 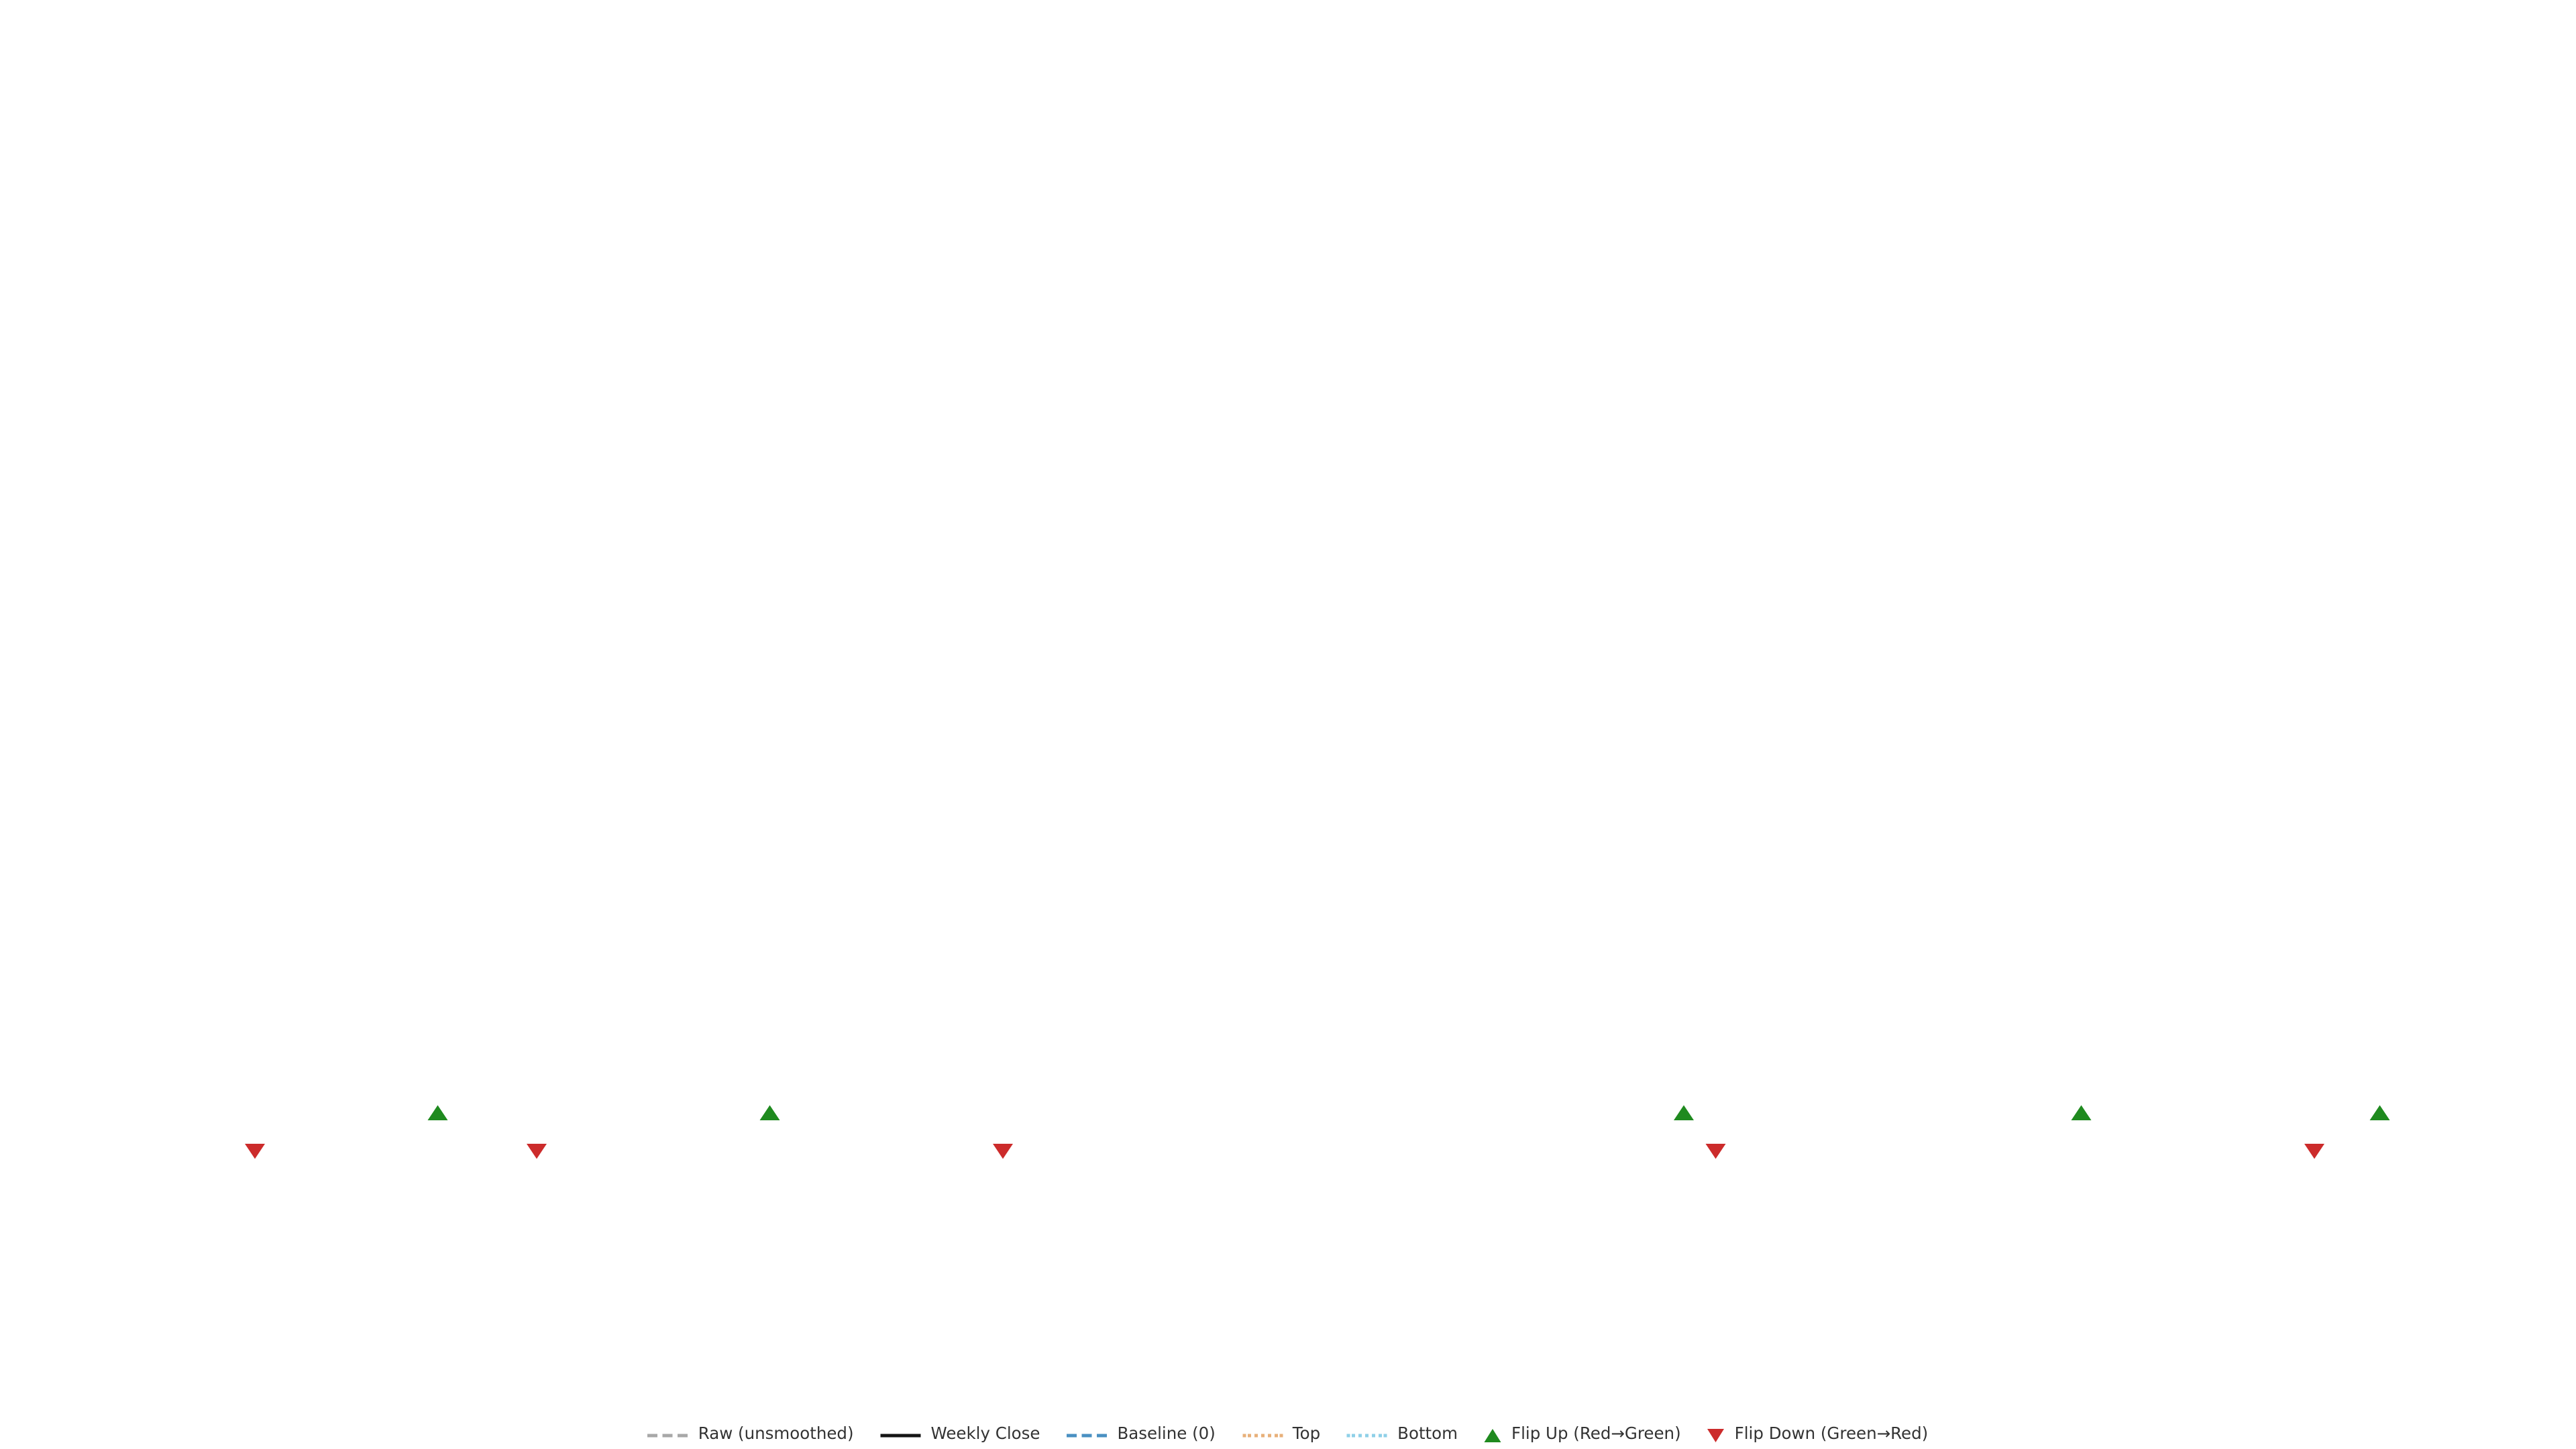 I want to click on legend-item: Flip Up (Red→Green), so click(x=1583, y=1435).